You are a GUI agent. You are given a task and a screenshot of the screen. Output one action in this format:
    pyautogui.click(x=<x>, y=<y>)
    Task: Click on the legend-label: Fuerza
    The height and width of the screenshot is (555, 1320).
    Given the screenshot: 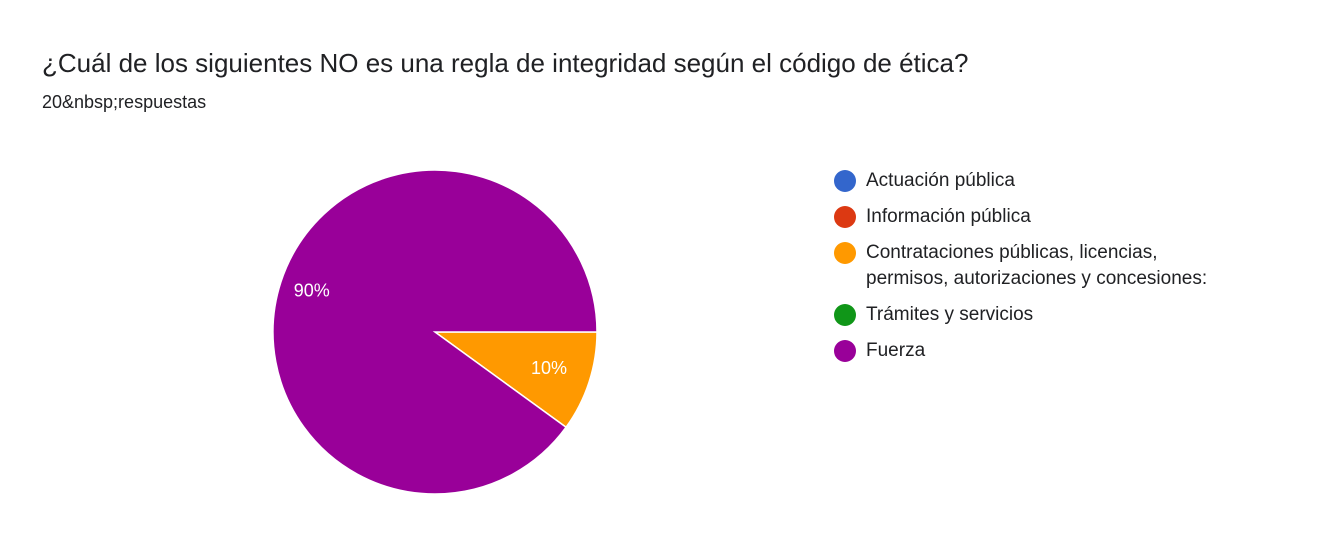 What is the action you would take?
    pyautogui.click(x=895, y=351)
    